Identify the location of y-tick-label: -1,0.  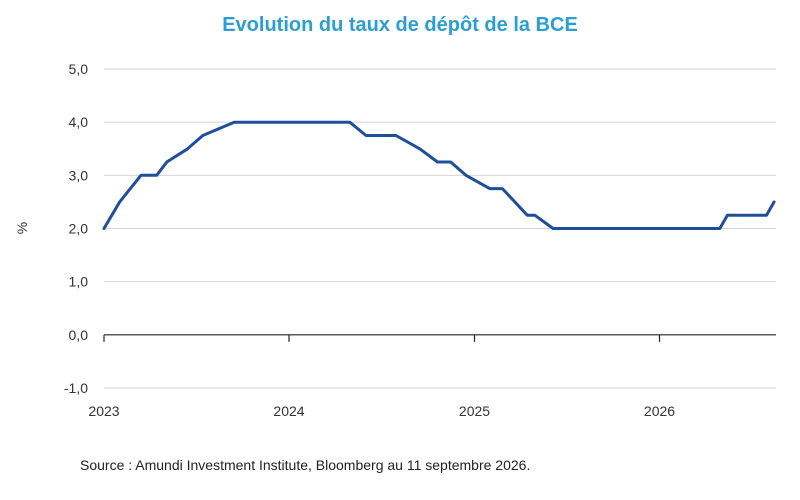
(76, 388).